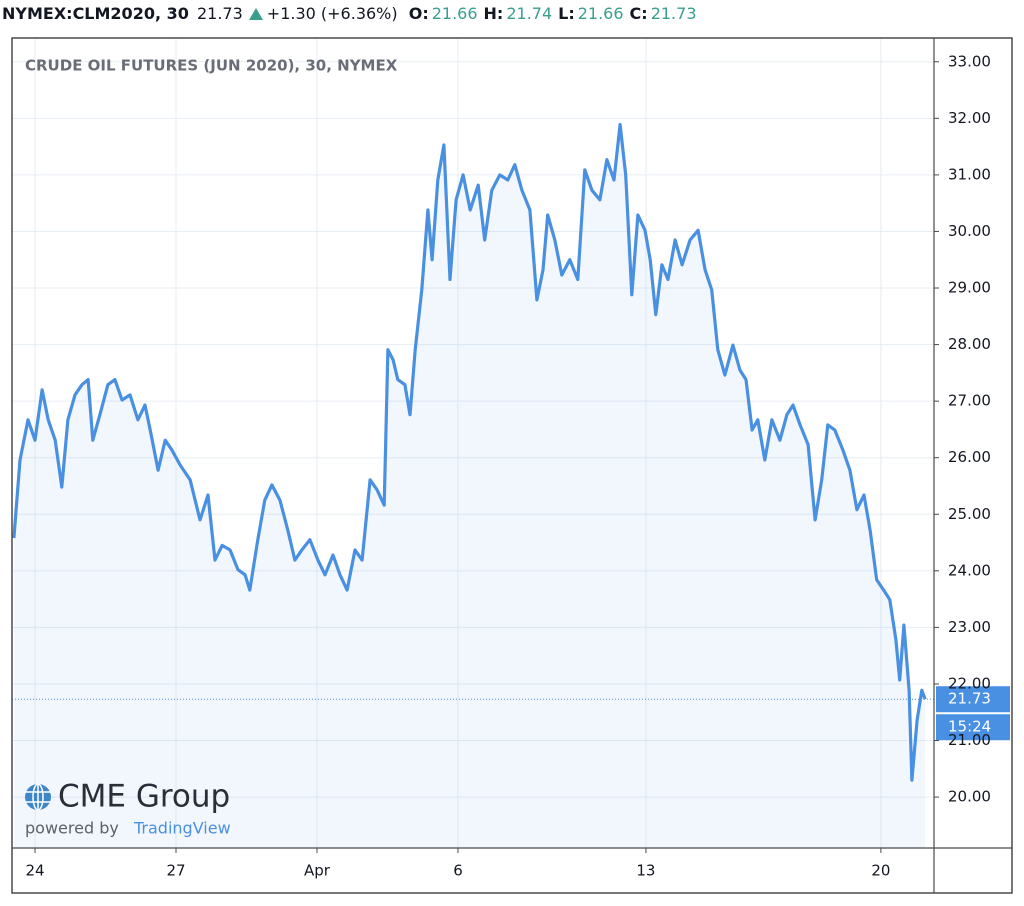 The width and height of the screenshot is (1024, 906). I want to click on ohlc-label: L:, so click(566, 13).